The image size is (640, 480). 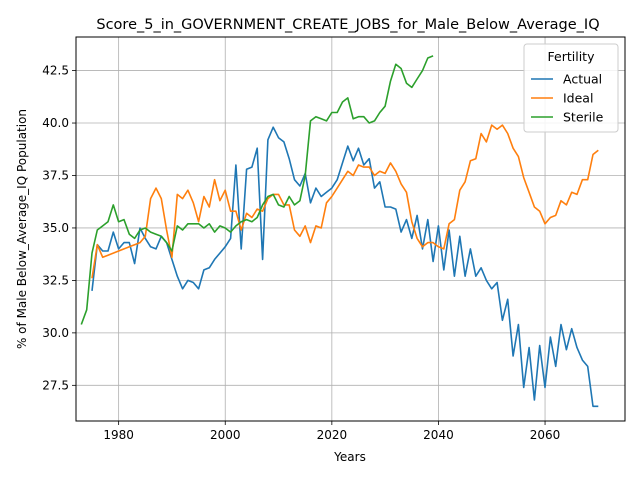 I want to click on x-tick-label: 2060, so click(x=545, y=435).